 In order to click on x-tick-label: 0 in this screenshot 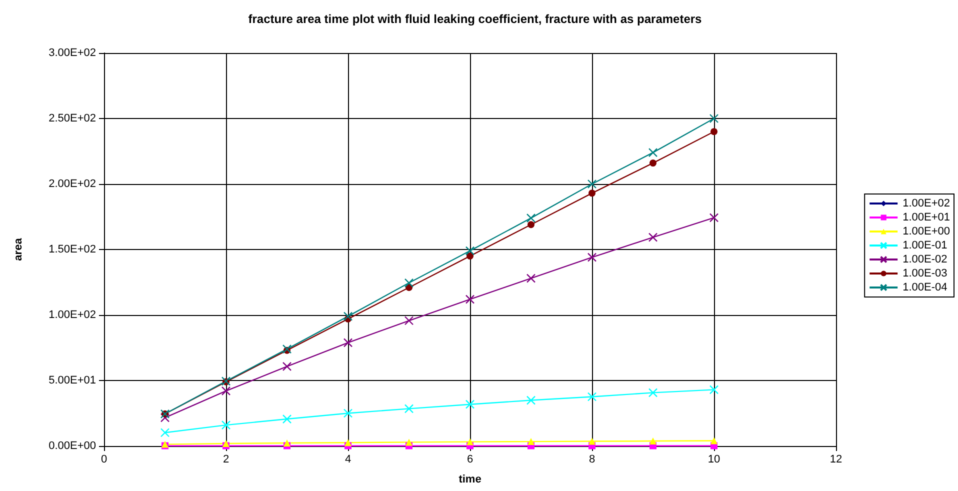, I will do `click(104, 460)`.